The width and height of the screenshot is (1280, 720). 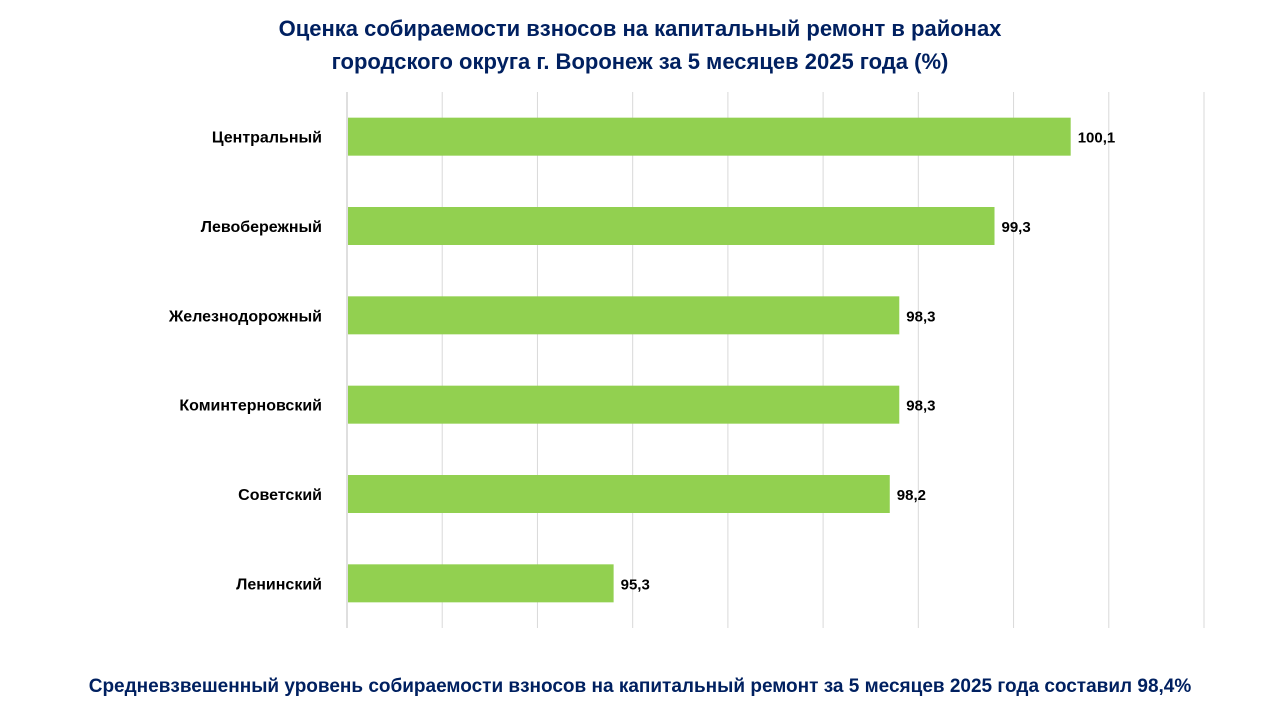 I want to click on category-label: Железнодорожный, so click(x=245, y=316).